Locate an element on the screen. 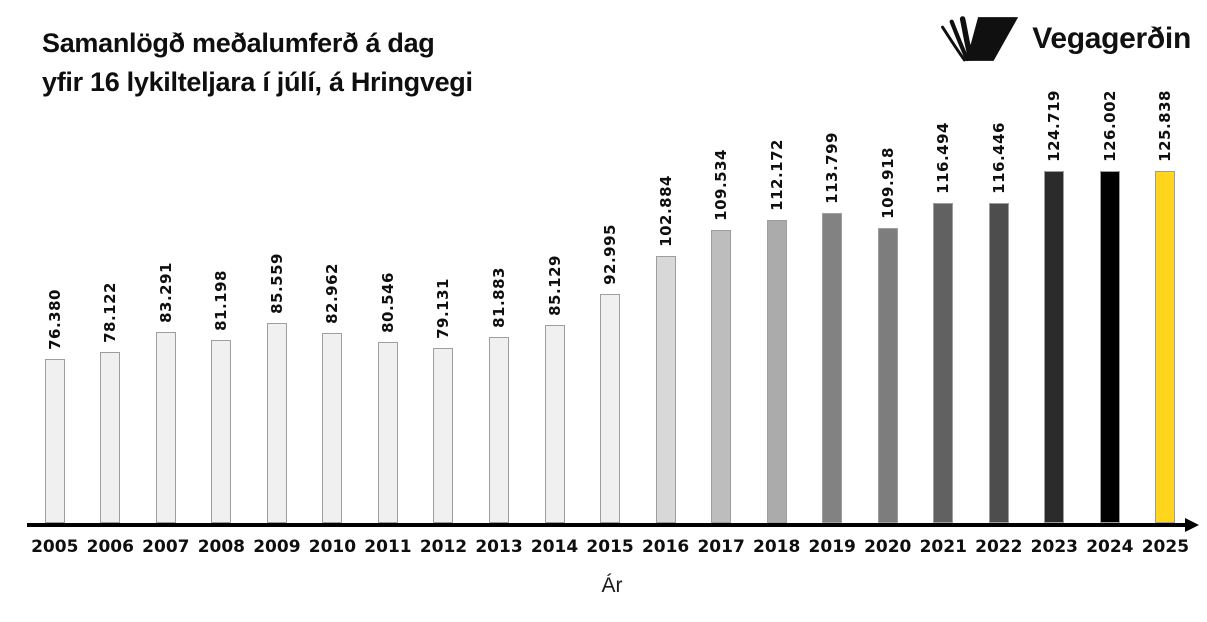  bar-value-label: 76.380 is located at coordinates (54, 319).